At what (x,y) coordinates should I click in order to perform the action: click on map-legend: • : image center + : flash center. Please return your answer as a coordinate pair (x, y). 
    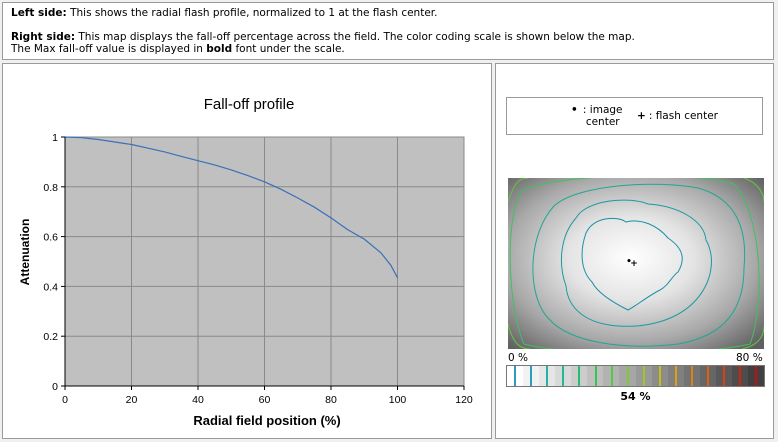
    Looking at the image, I should click on (634, 116).